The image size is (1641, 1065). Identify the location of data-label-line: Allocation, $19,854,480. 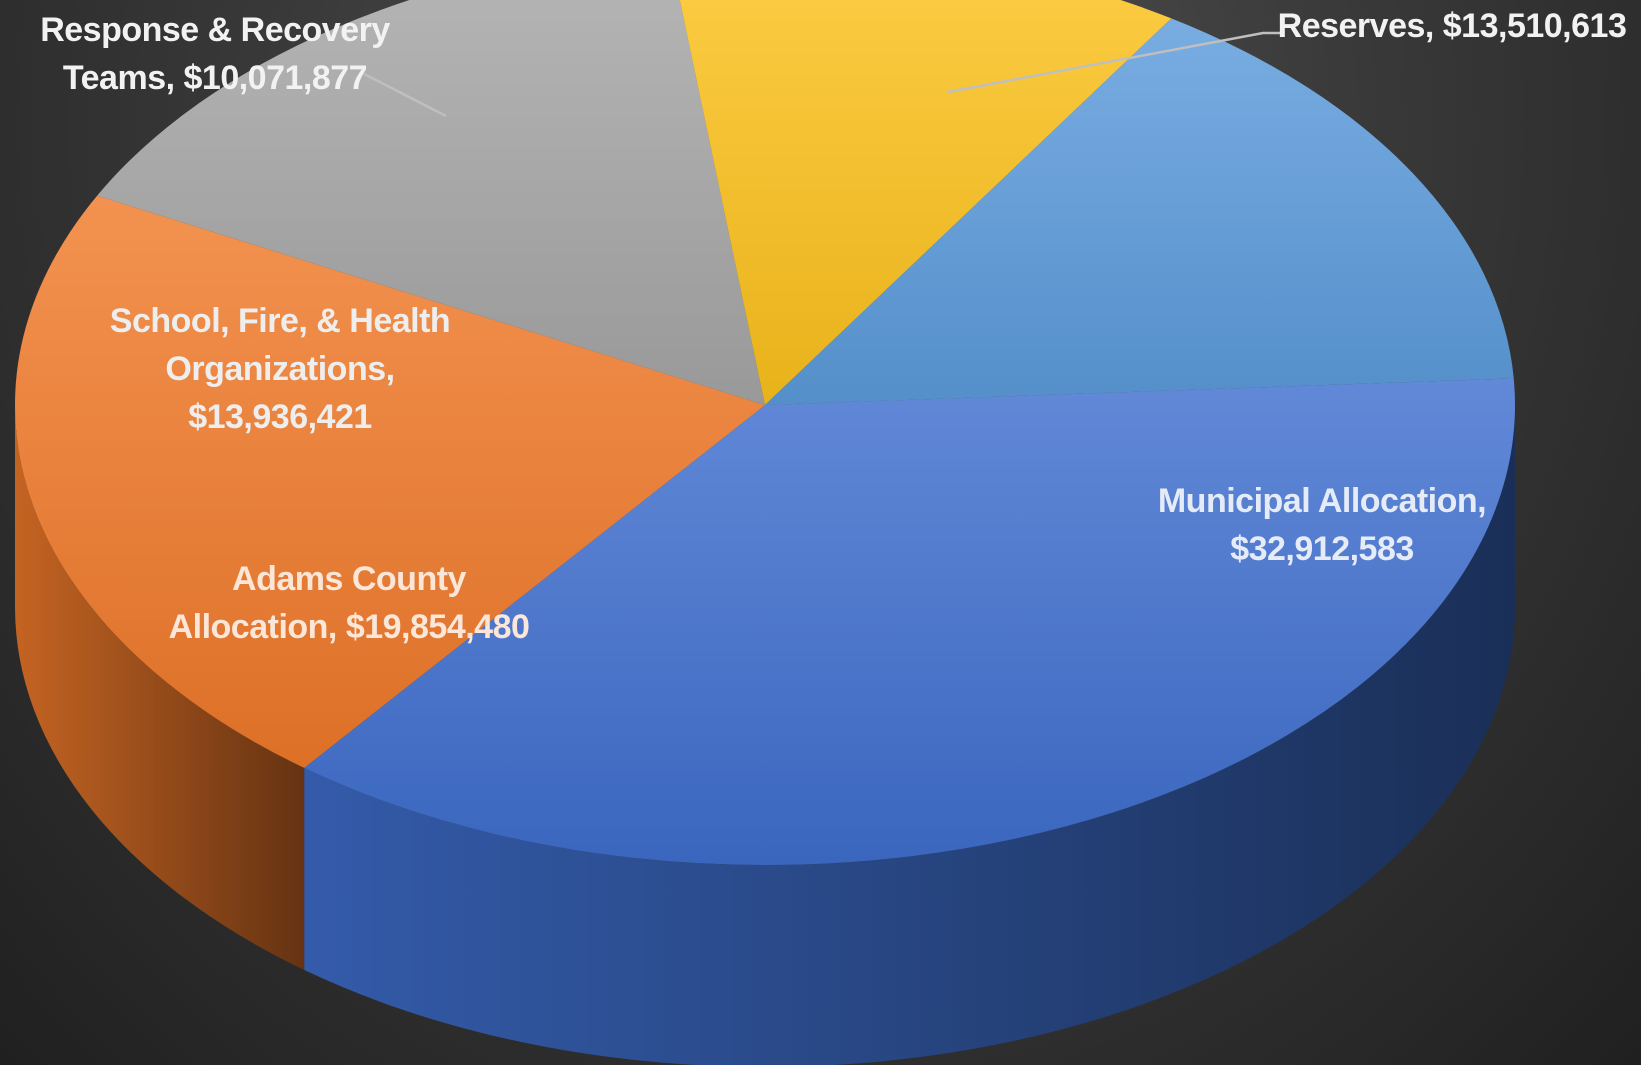
(349, 627).